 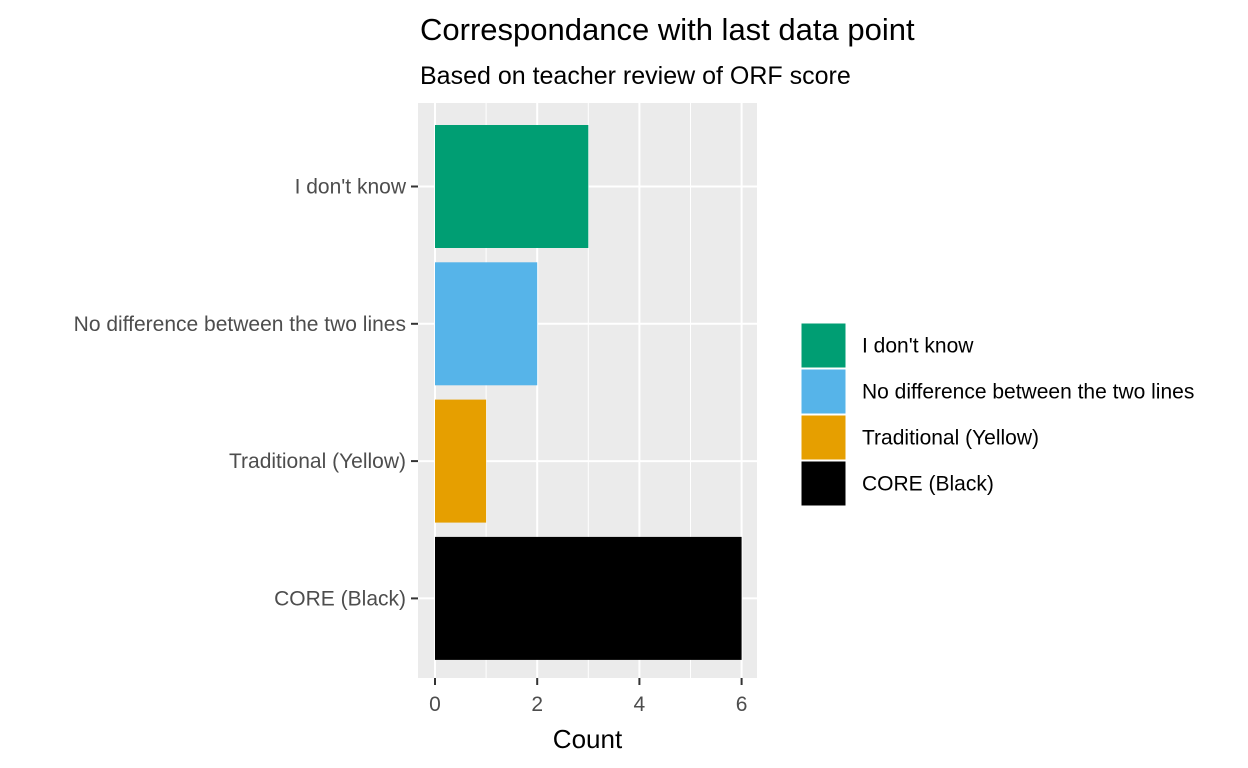 What do you see at coordinates (950, 438) in the screenshot?
I see `legend-label: Traditional (Yellow)` at bounding box center [950, 438].